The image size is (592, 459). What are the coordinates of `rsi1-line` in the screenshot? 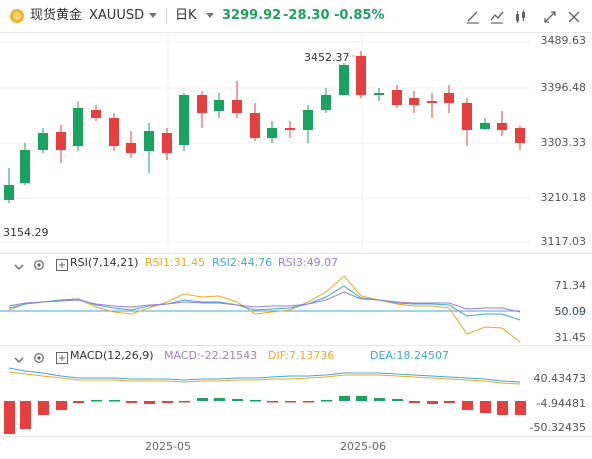 It's located at (264, 309).